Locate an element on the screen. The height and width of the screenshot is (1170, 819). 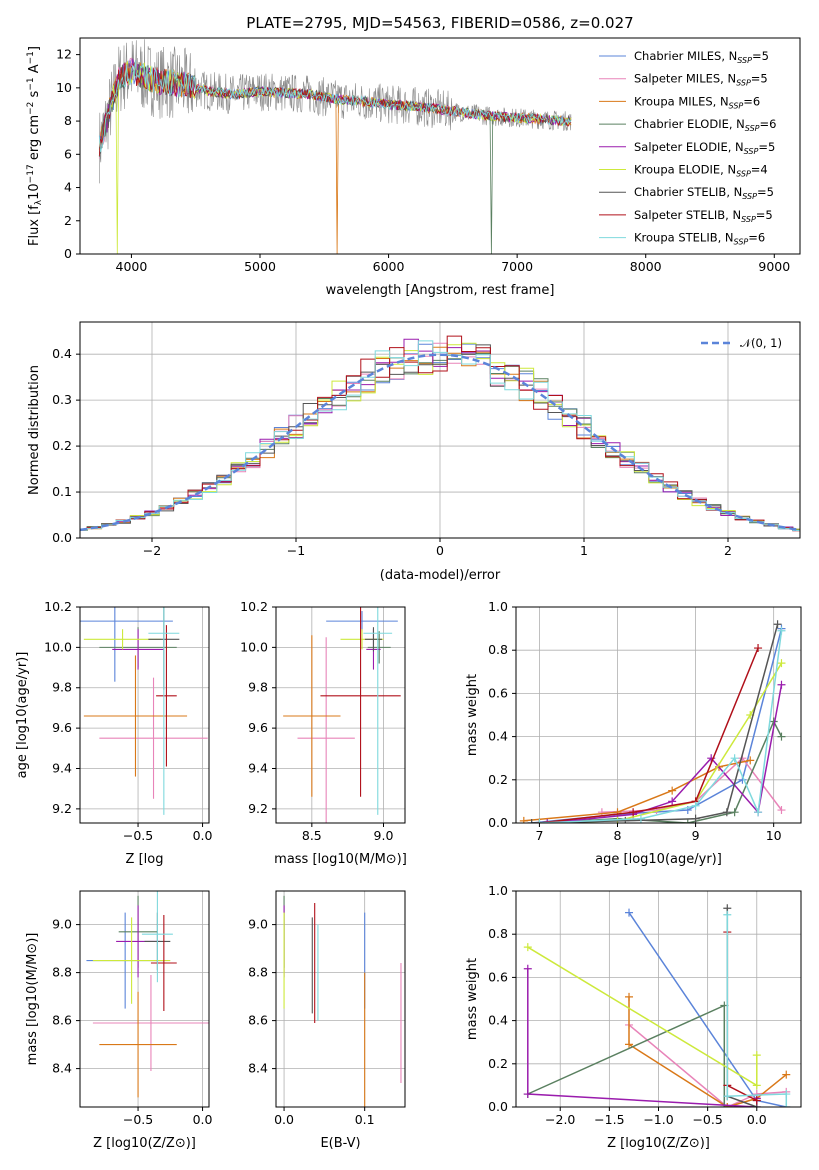
spectrum-ytick-label: 8 is located at coordinates (68, 120).